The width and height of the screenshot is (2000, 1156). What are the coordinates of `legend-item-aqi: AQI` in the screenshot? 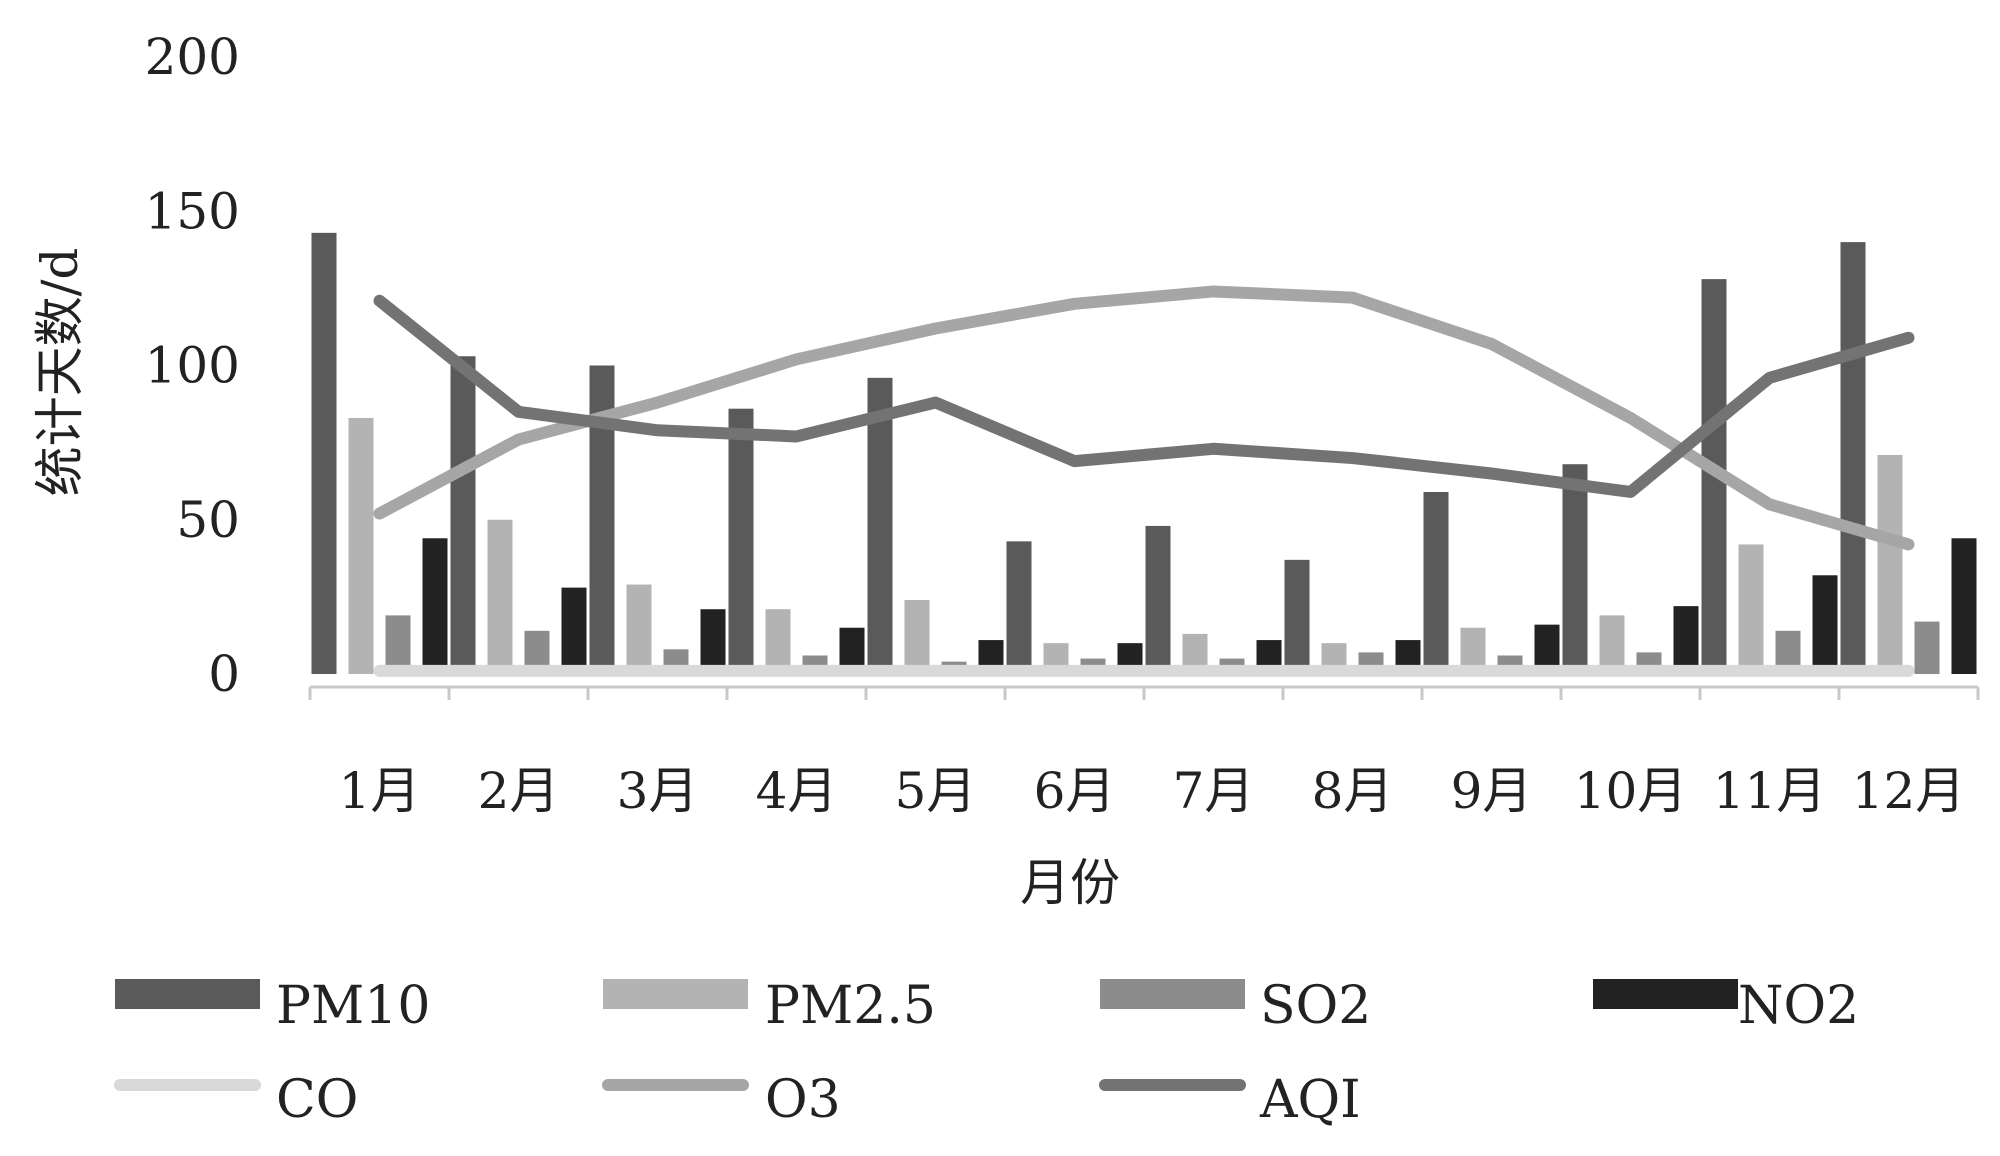 It's located at (1230, 1100).